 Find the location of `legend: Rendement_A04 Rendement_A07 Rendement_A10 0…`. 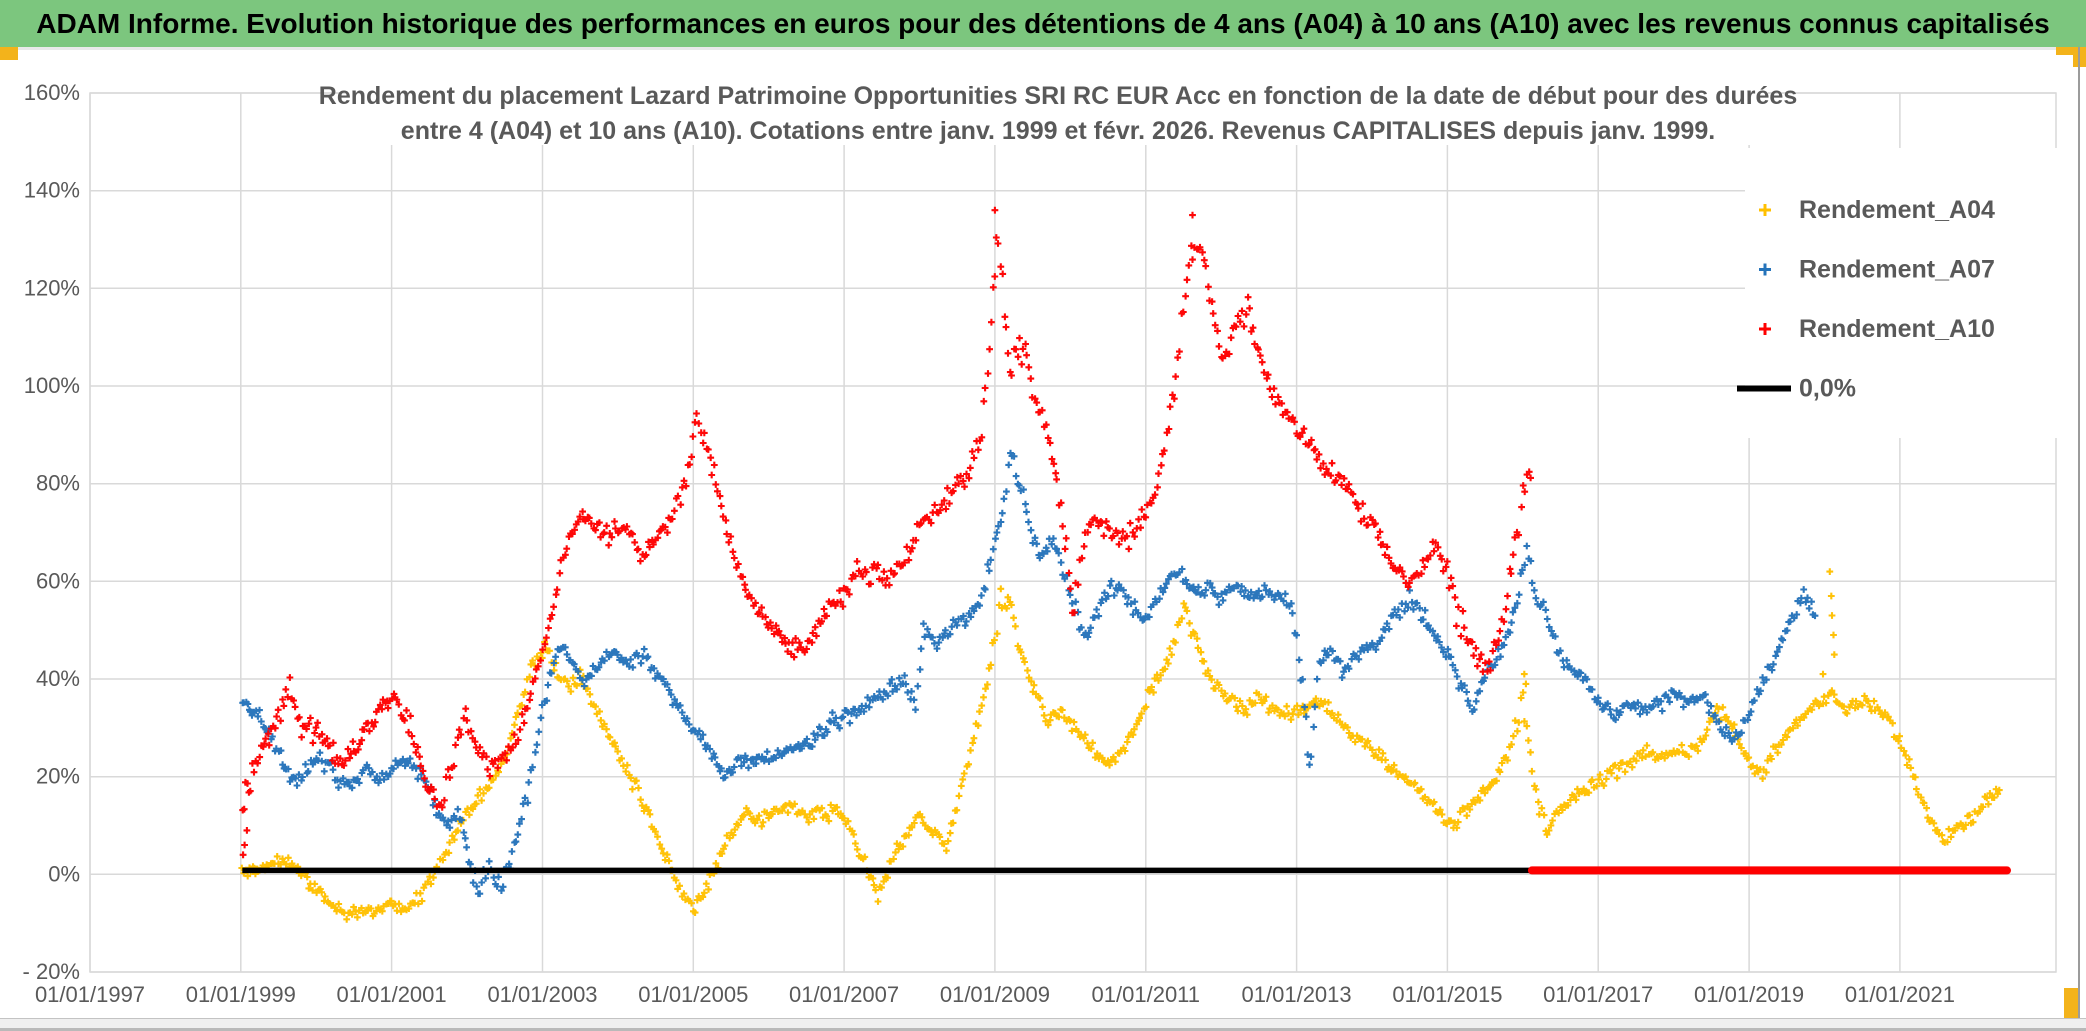

legend: Rendement_A04 Rendement_A07 Rendement_A10 0… is located at coordinates (1907, 293).